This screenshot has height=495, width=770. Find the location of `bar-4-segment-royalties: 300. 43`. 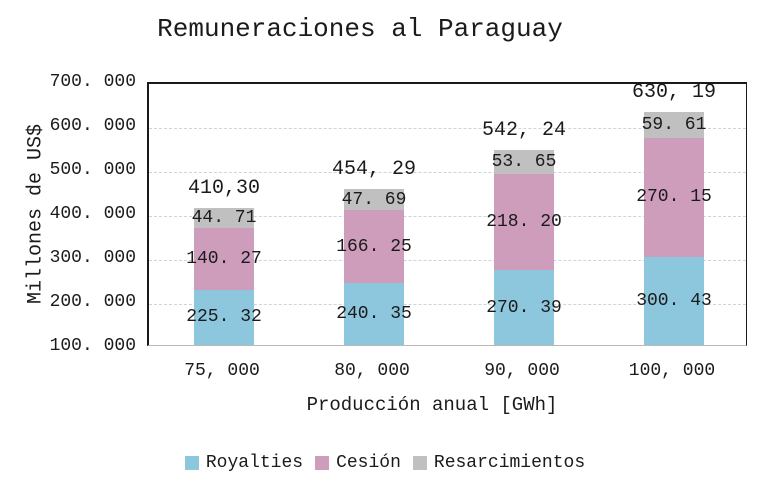

bar-4-segment-royalties: 300. 43 is located at coordinates (674, 300).